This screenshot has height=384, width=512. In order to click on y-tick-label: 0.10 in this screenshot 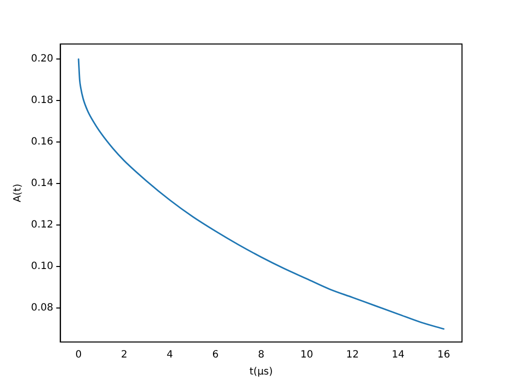, I will do `click(42, 266)`.